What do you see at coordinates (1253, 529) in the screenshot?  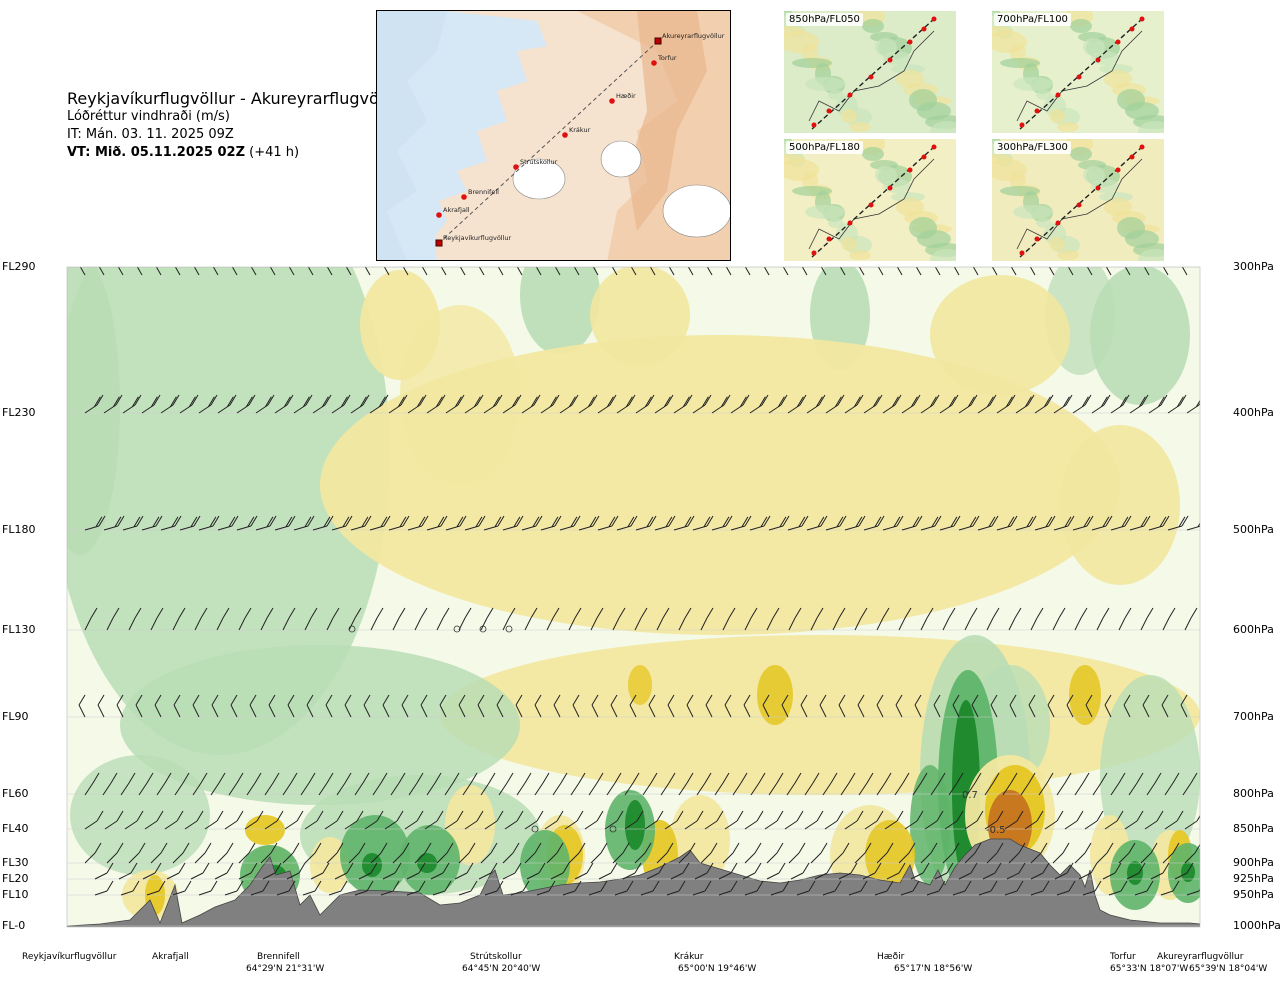 I see `pressure-level-label: 500hPa` at bounding box center [1253, 529].